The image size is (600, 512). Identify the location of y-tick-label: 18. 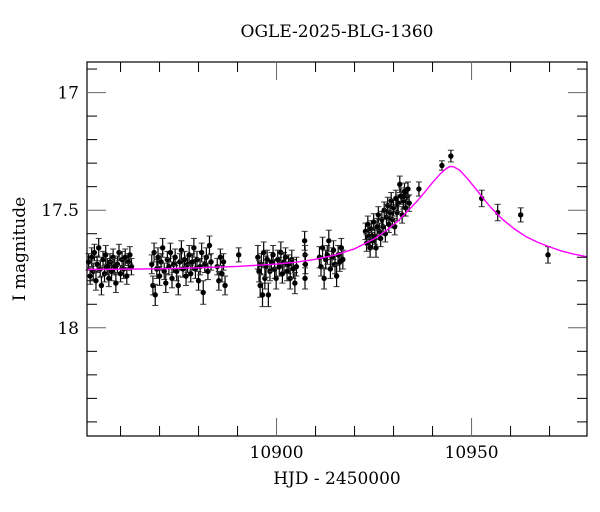
(68, 329).